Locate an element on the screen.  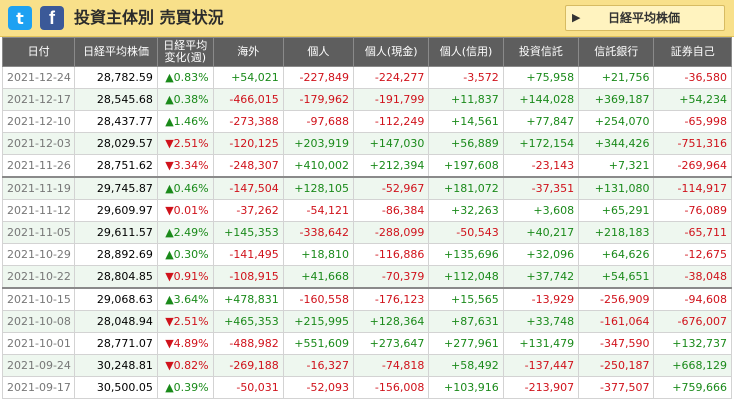
individual-margin-cell: +58,492 is located at coordinates (466, 365).